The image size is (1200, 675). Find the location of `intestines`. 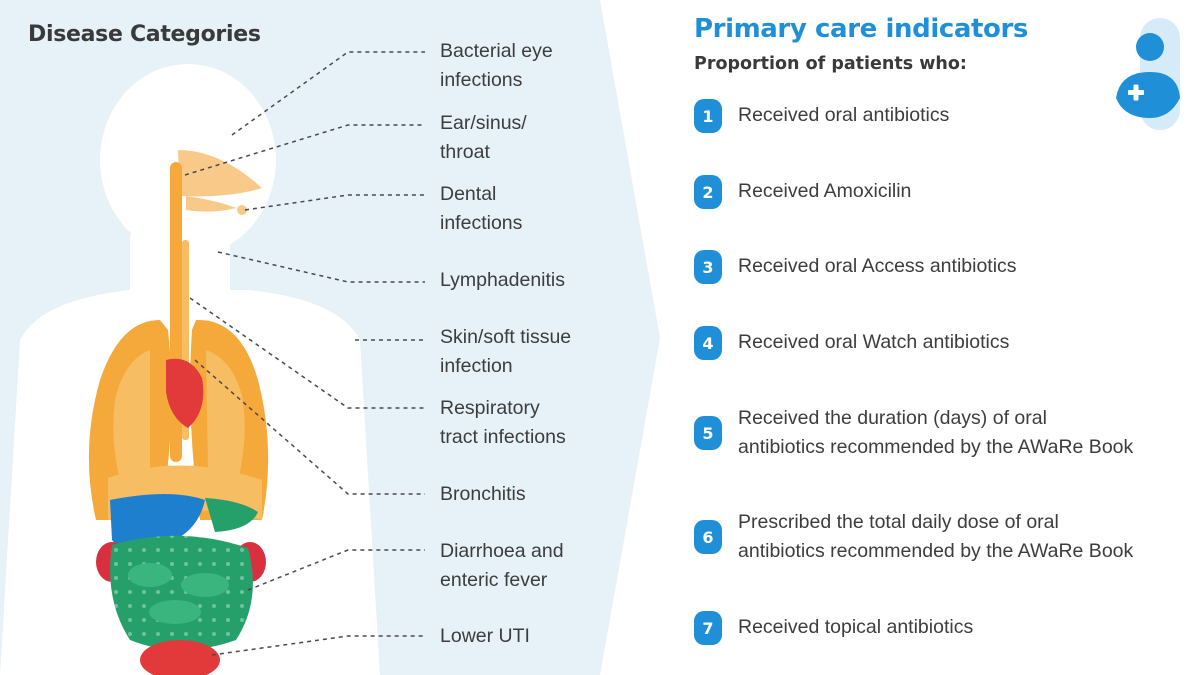

intestines is located at coordinates (181, 592).